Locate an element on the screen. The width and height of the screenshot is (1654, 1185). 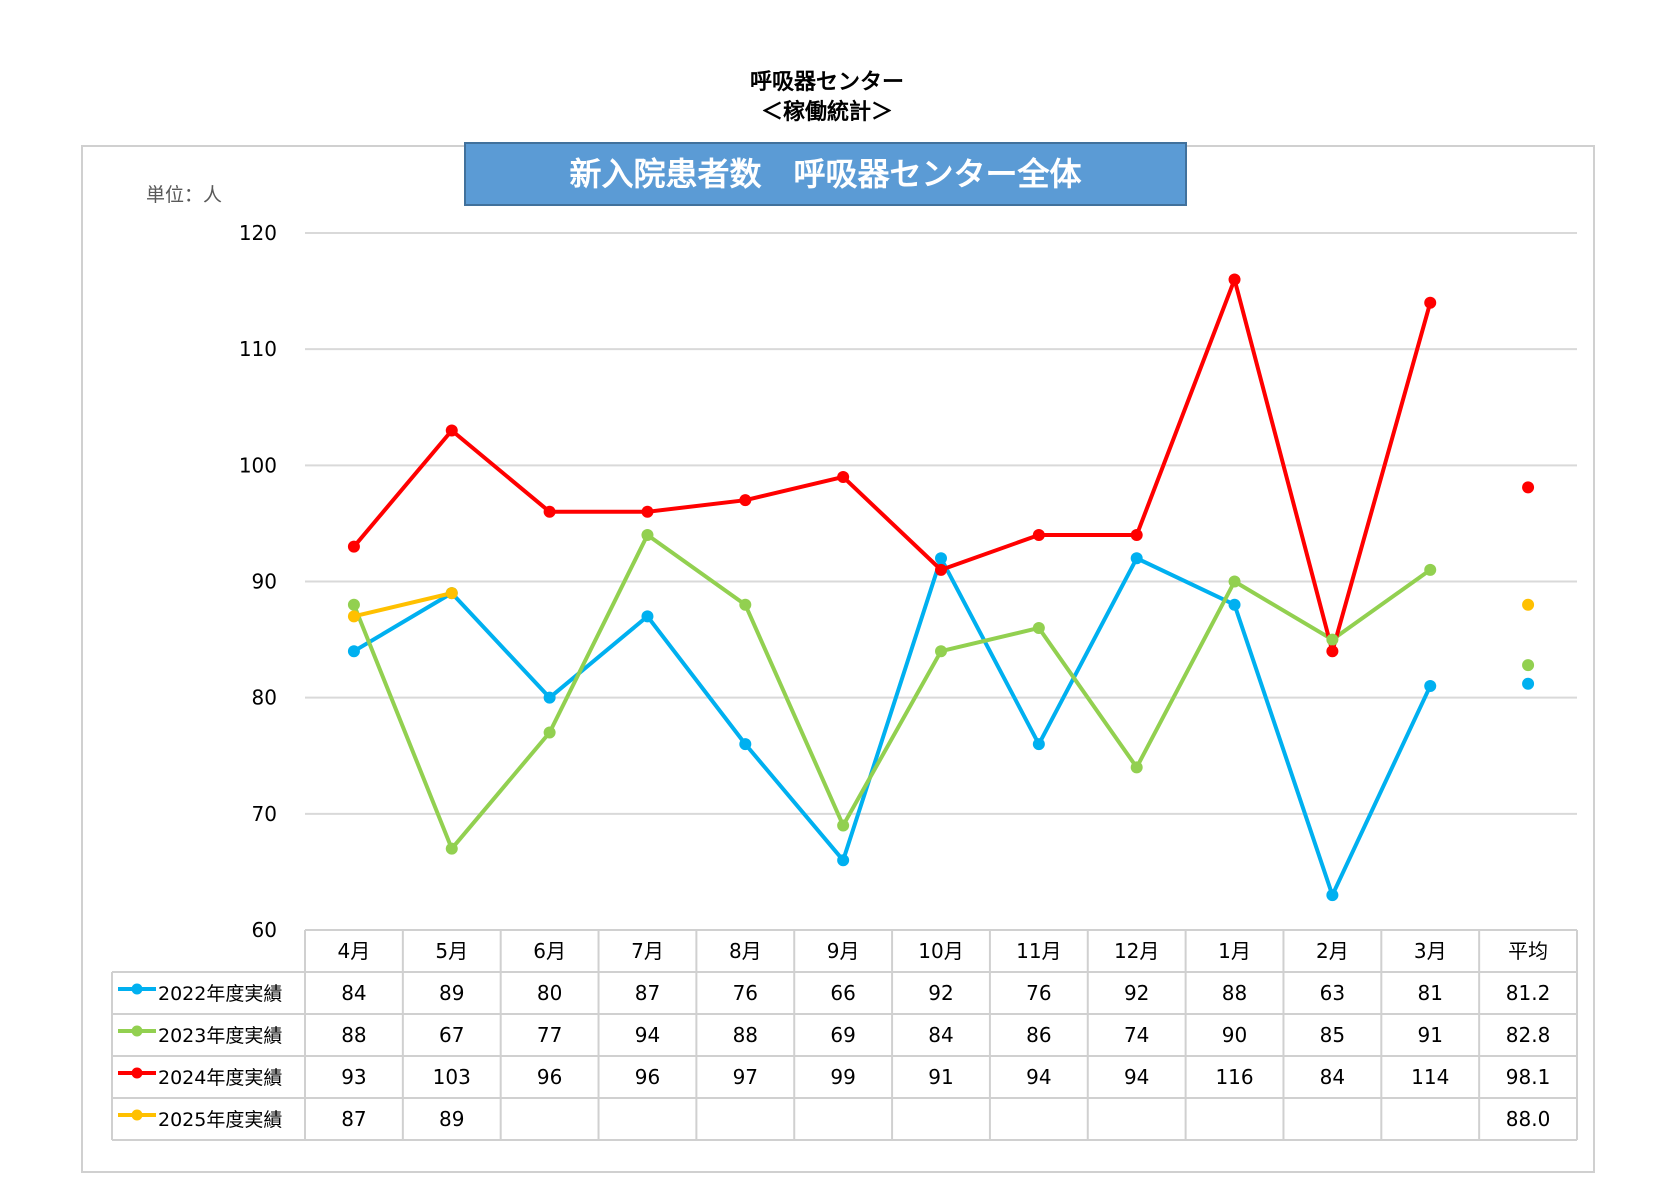
table-cell: 77 is located at coordinates (549, 1035).